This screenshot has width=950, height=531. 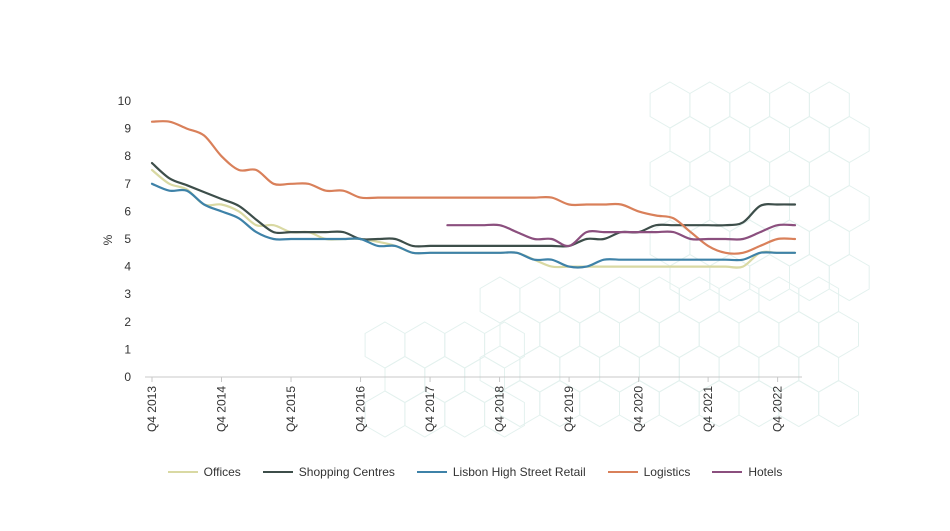 What do you see at coordinates (765, 472) in the screenshot?
I see `legend-label: Hotels` at bounding box center [765, 472].